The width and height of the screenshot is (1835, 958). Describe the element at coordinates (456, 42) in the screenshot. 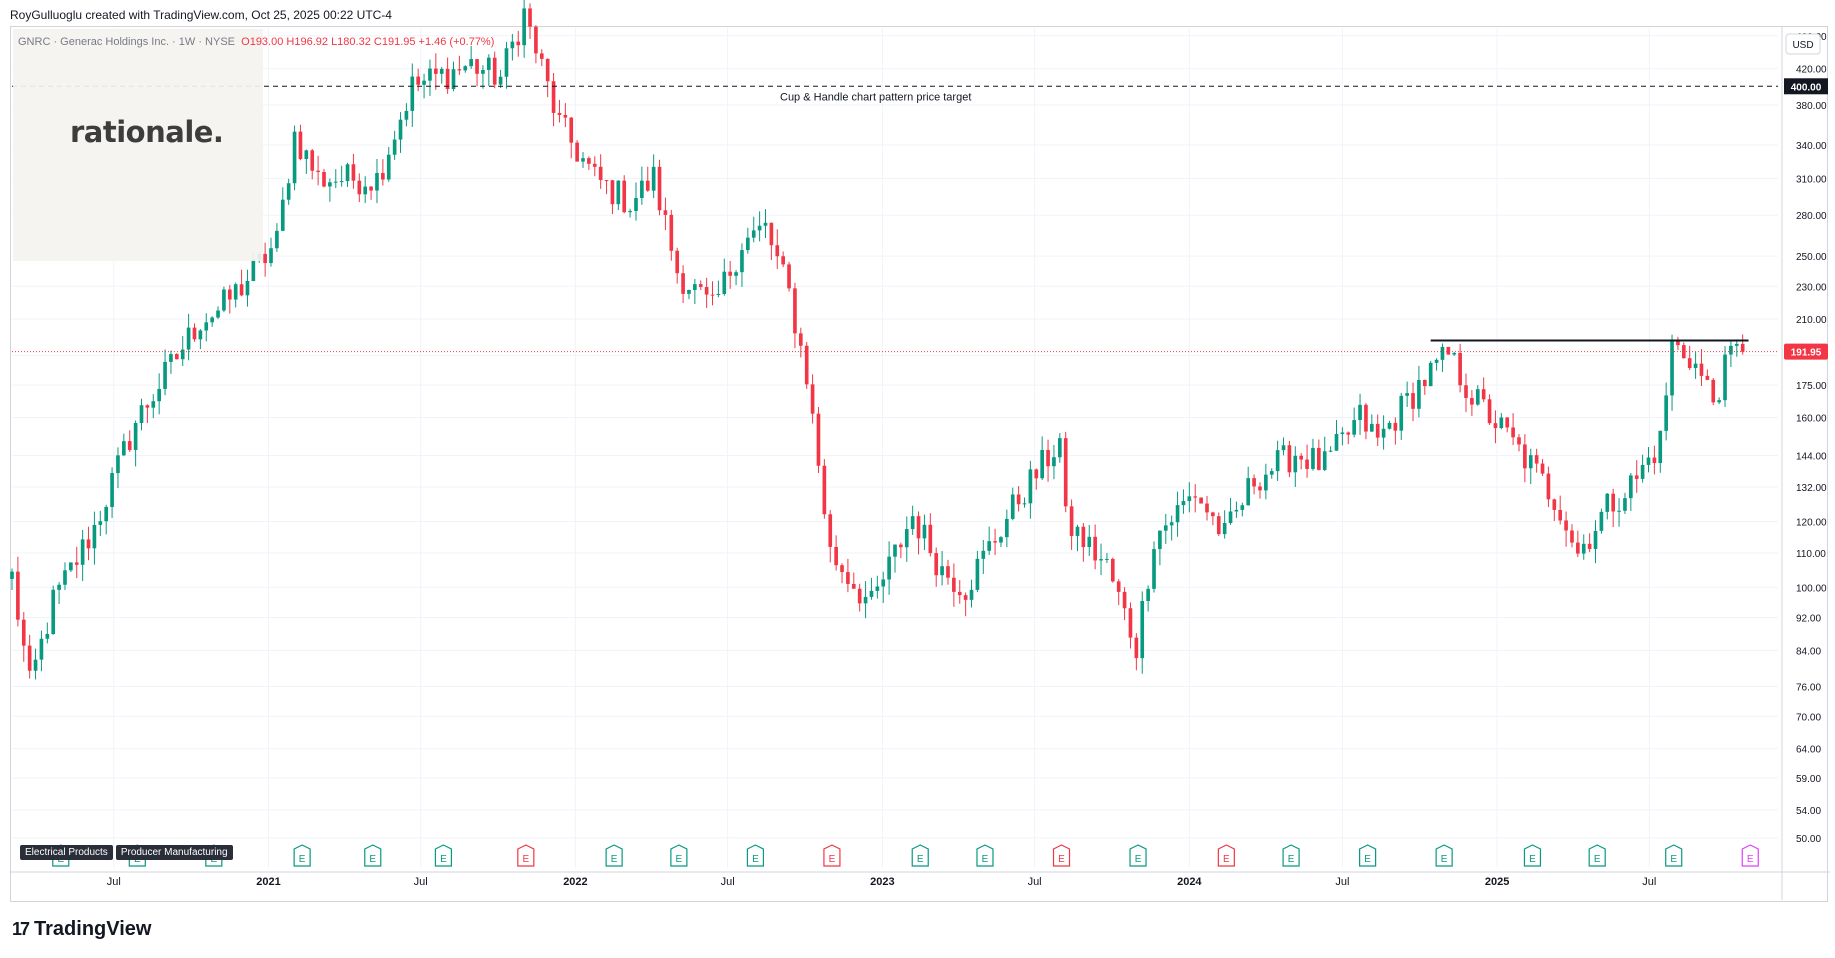

I see `legend-change: +1.46 (+0.77%)` at that location.